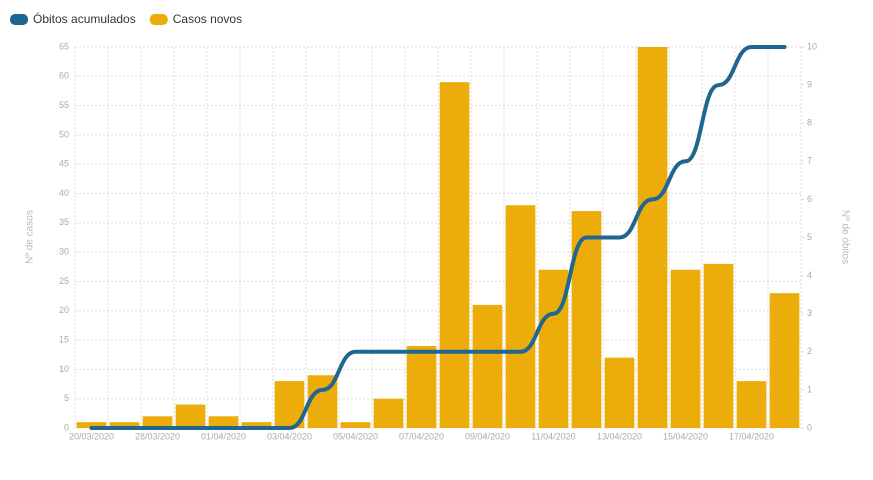 The width and height of the screenshot is (873, 480). What do you see at coordinates (64, 193) in the screenshot?
I see `y-tick-label: 40` at bounding box center [64, 193].